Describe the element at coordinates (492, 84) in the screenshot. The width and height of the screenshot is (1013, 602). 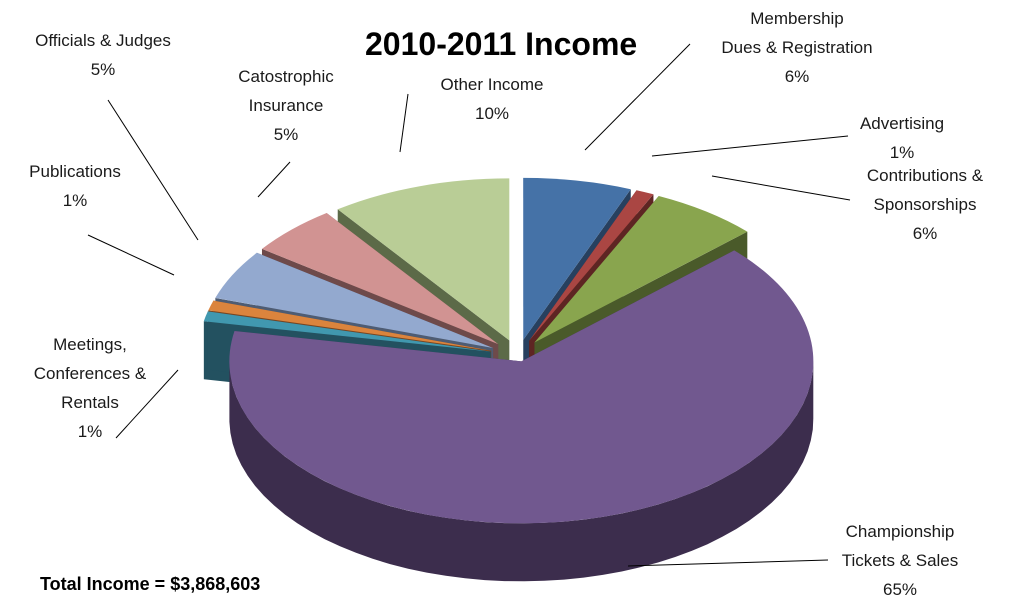
I see `slice-label: Other Income` at that location.